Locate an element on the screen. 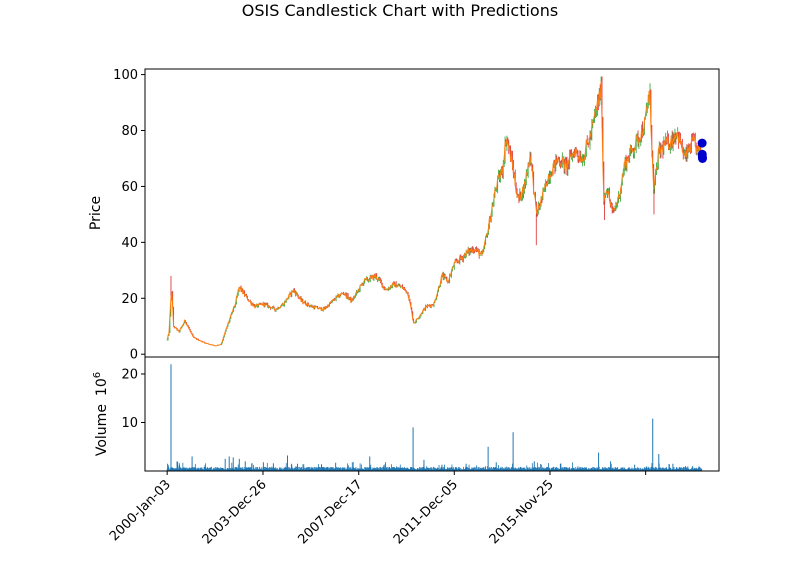  price-y-tick-label: 40 is located at coordinates (129, 243).